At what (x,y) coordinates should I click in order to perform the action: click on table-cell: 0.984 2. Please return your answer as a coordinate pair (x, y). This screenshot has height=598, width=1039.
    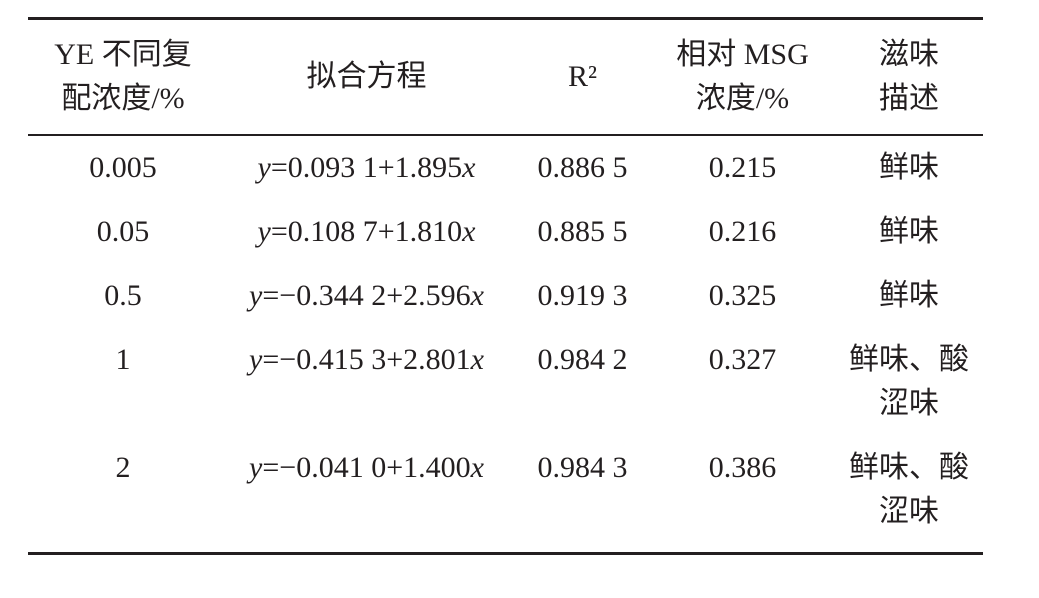
    Looking at the image, I should click on (582, 382).